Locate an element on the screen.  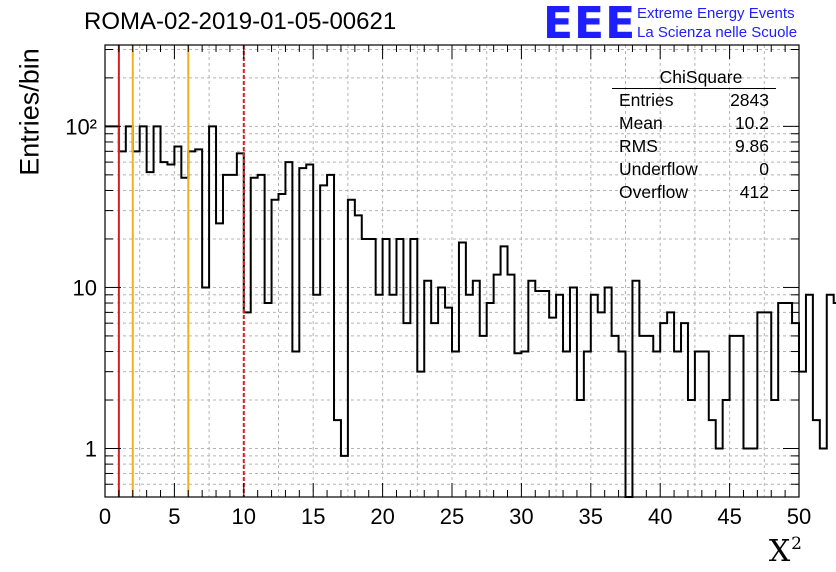
stats-row-overflow: Overflow 412 is located at coordinates (694, 192).